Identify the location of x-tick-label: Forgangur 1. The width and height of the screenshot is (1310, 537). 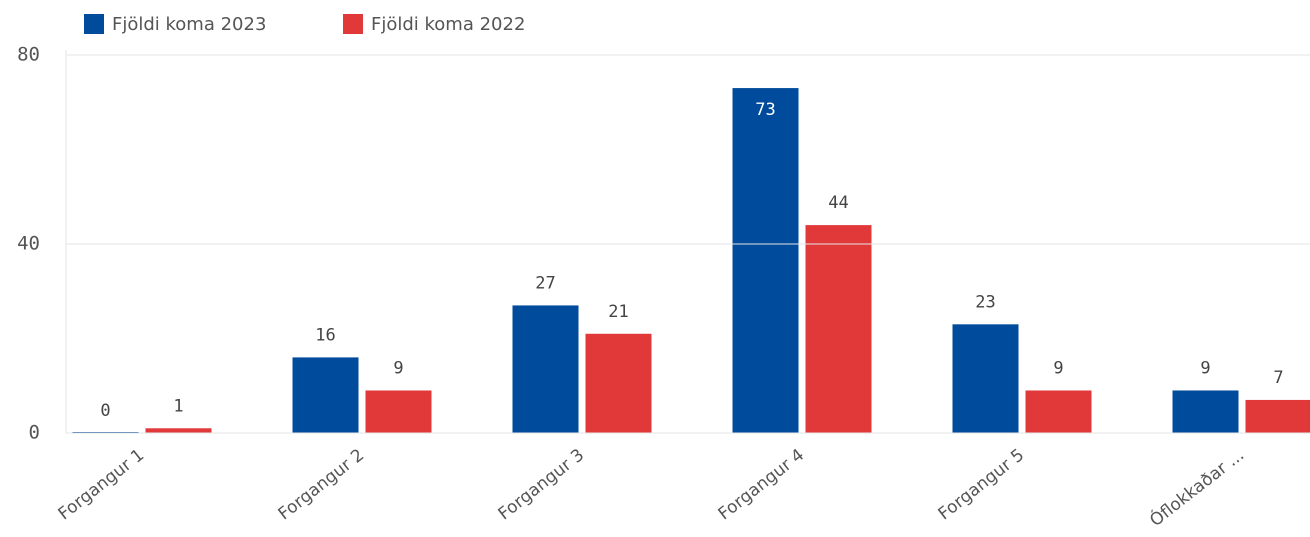
(102, 484).